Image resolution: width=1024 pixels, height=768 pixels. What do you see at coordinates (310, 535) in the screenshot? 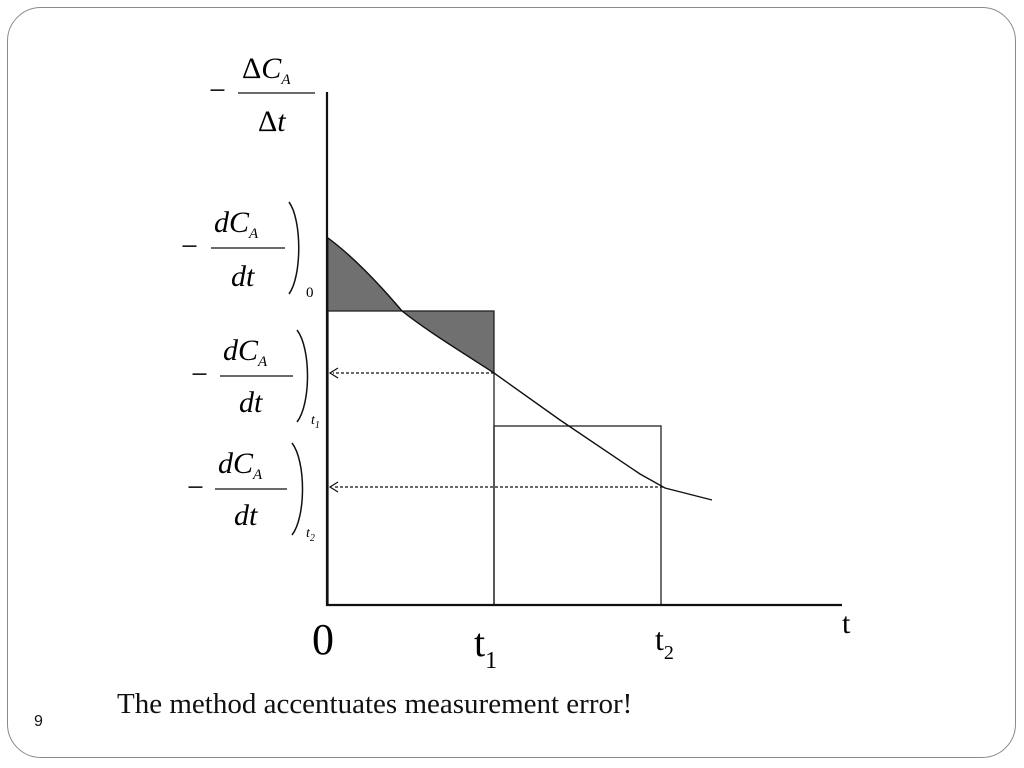
I see `svg-text: t2` at bounding box center [310, 535].